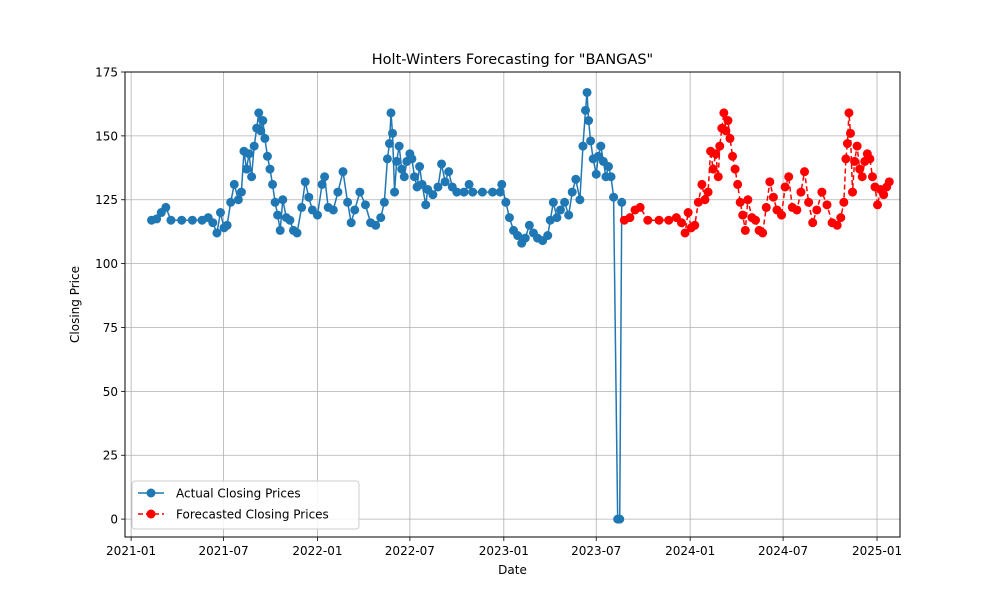 This screenshot has height=600, width=1000. I want to click on x-tick-label: 2022-01, so click(317, 551).